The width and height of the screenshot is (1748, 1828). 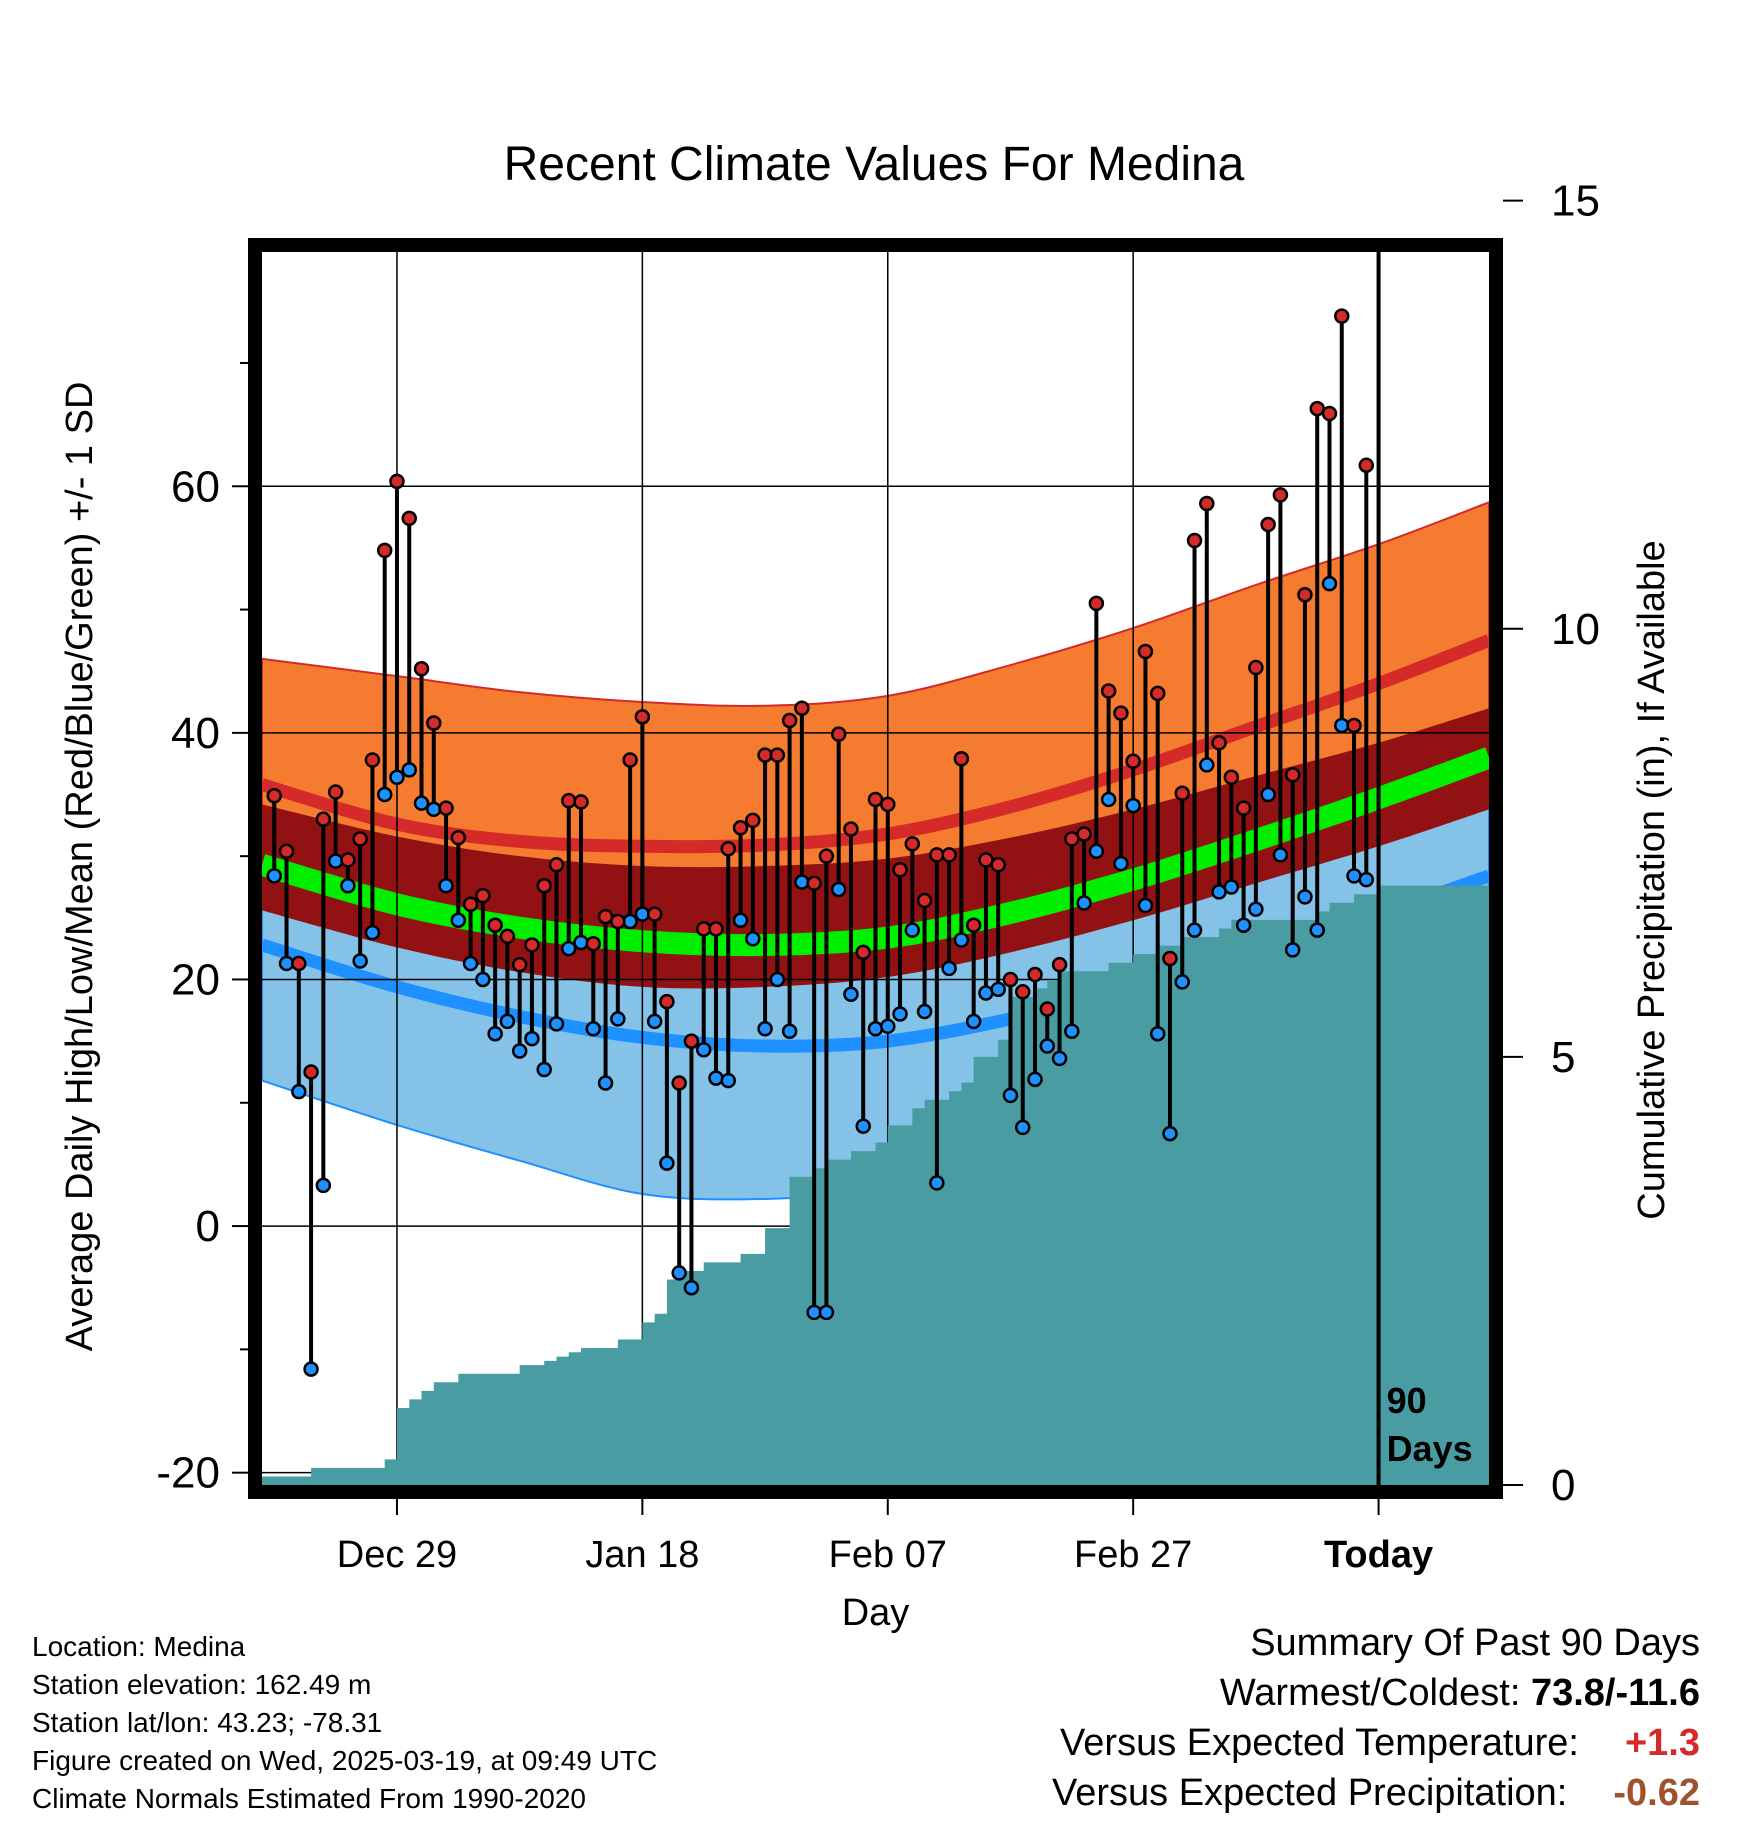 I want to click on y2-tick-label: 0, so click(x=1563, y=1485).